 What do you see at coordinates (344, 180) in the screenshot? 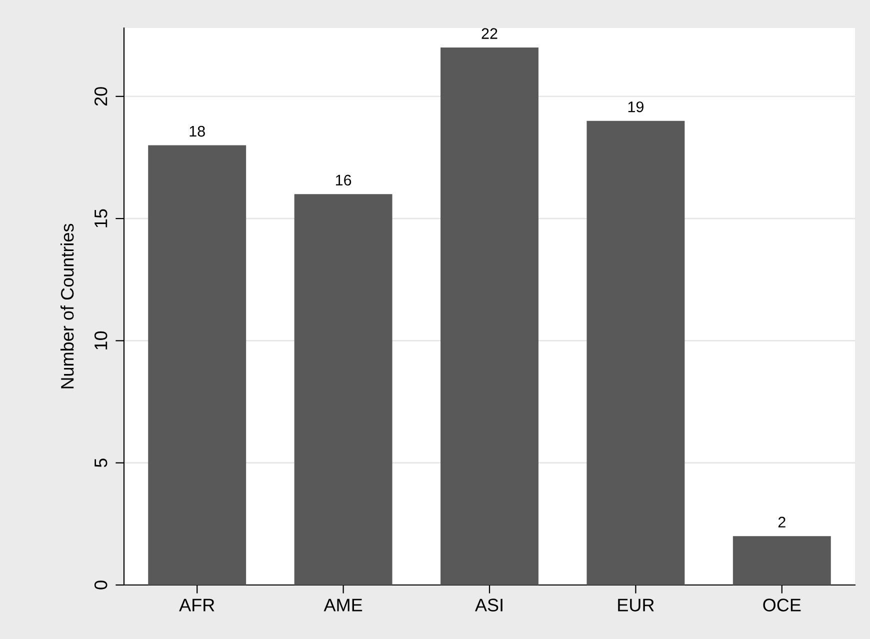
I see `data-label: 16` at bounding box center [344, 180].